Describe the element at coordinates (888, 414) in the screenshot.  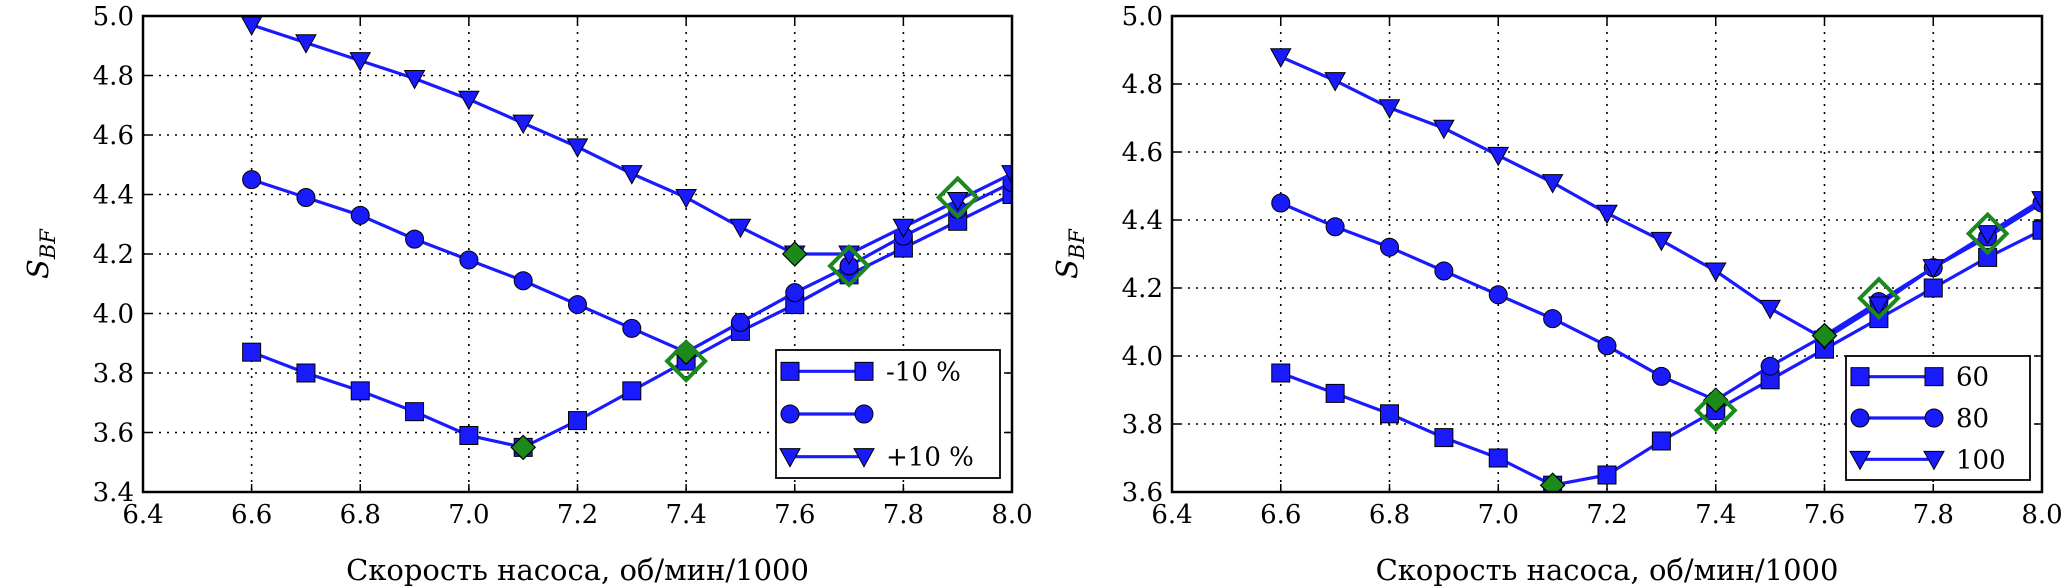
I see `legend: -10 % +10 %` at that location.